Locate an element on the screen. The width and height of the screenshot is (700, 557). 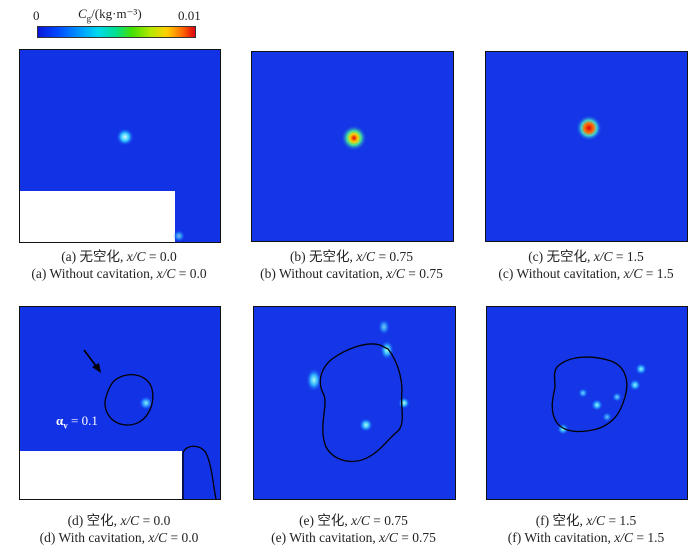
colorbar-title-subscript: g is located at coordinates (89, 18).